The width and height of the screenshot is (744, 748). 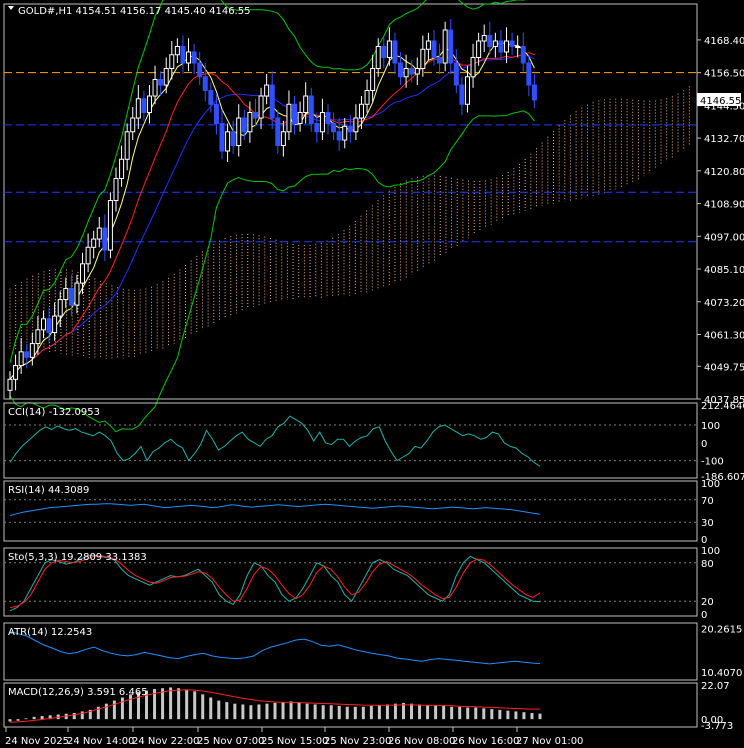 What do you see at coordinates (485, 741) in the screenshot?
I see `time-axis-label: 26 Nov 16:00` at bounding box center [485, 741].